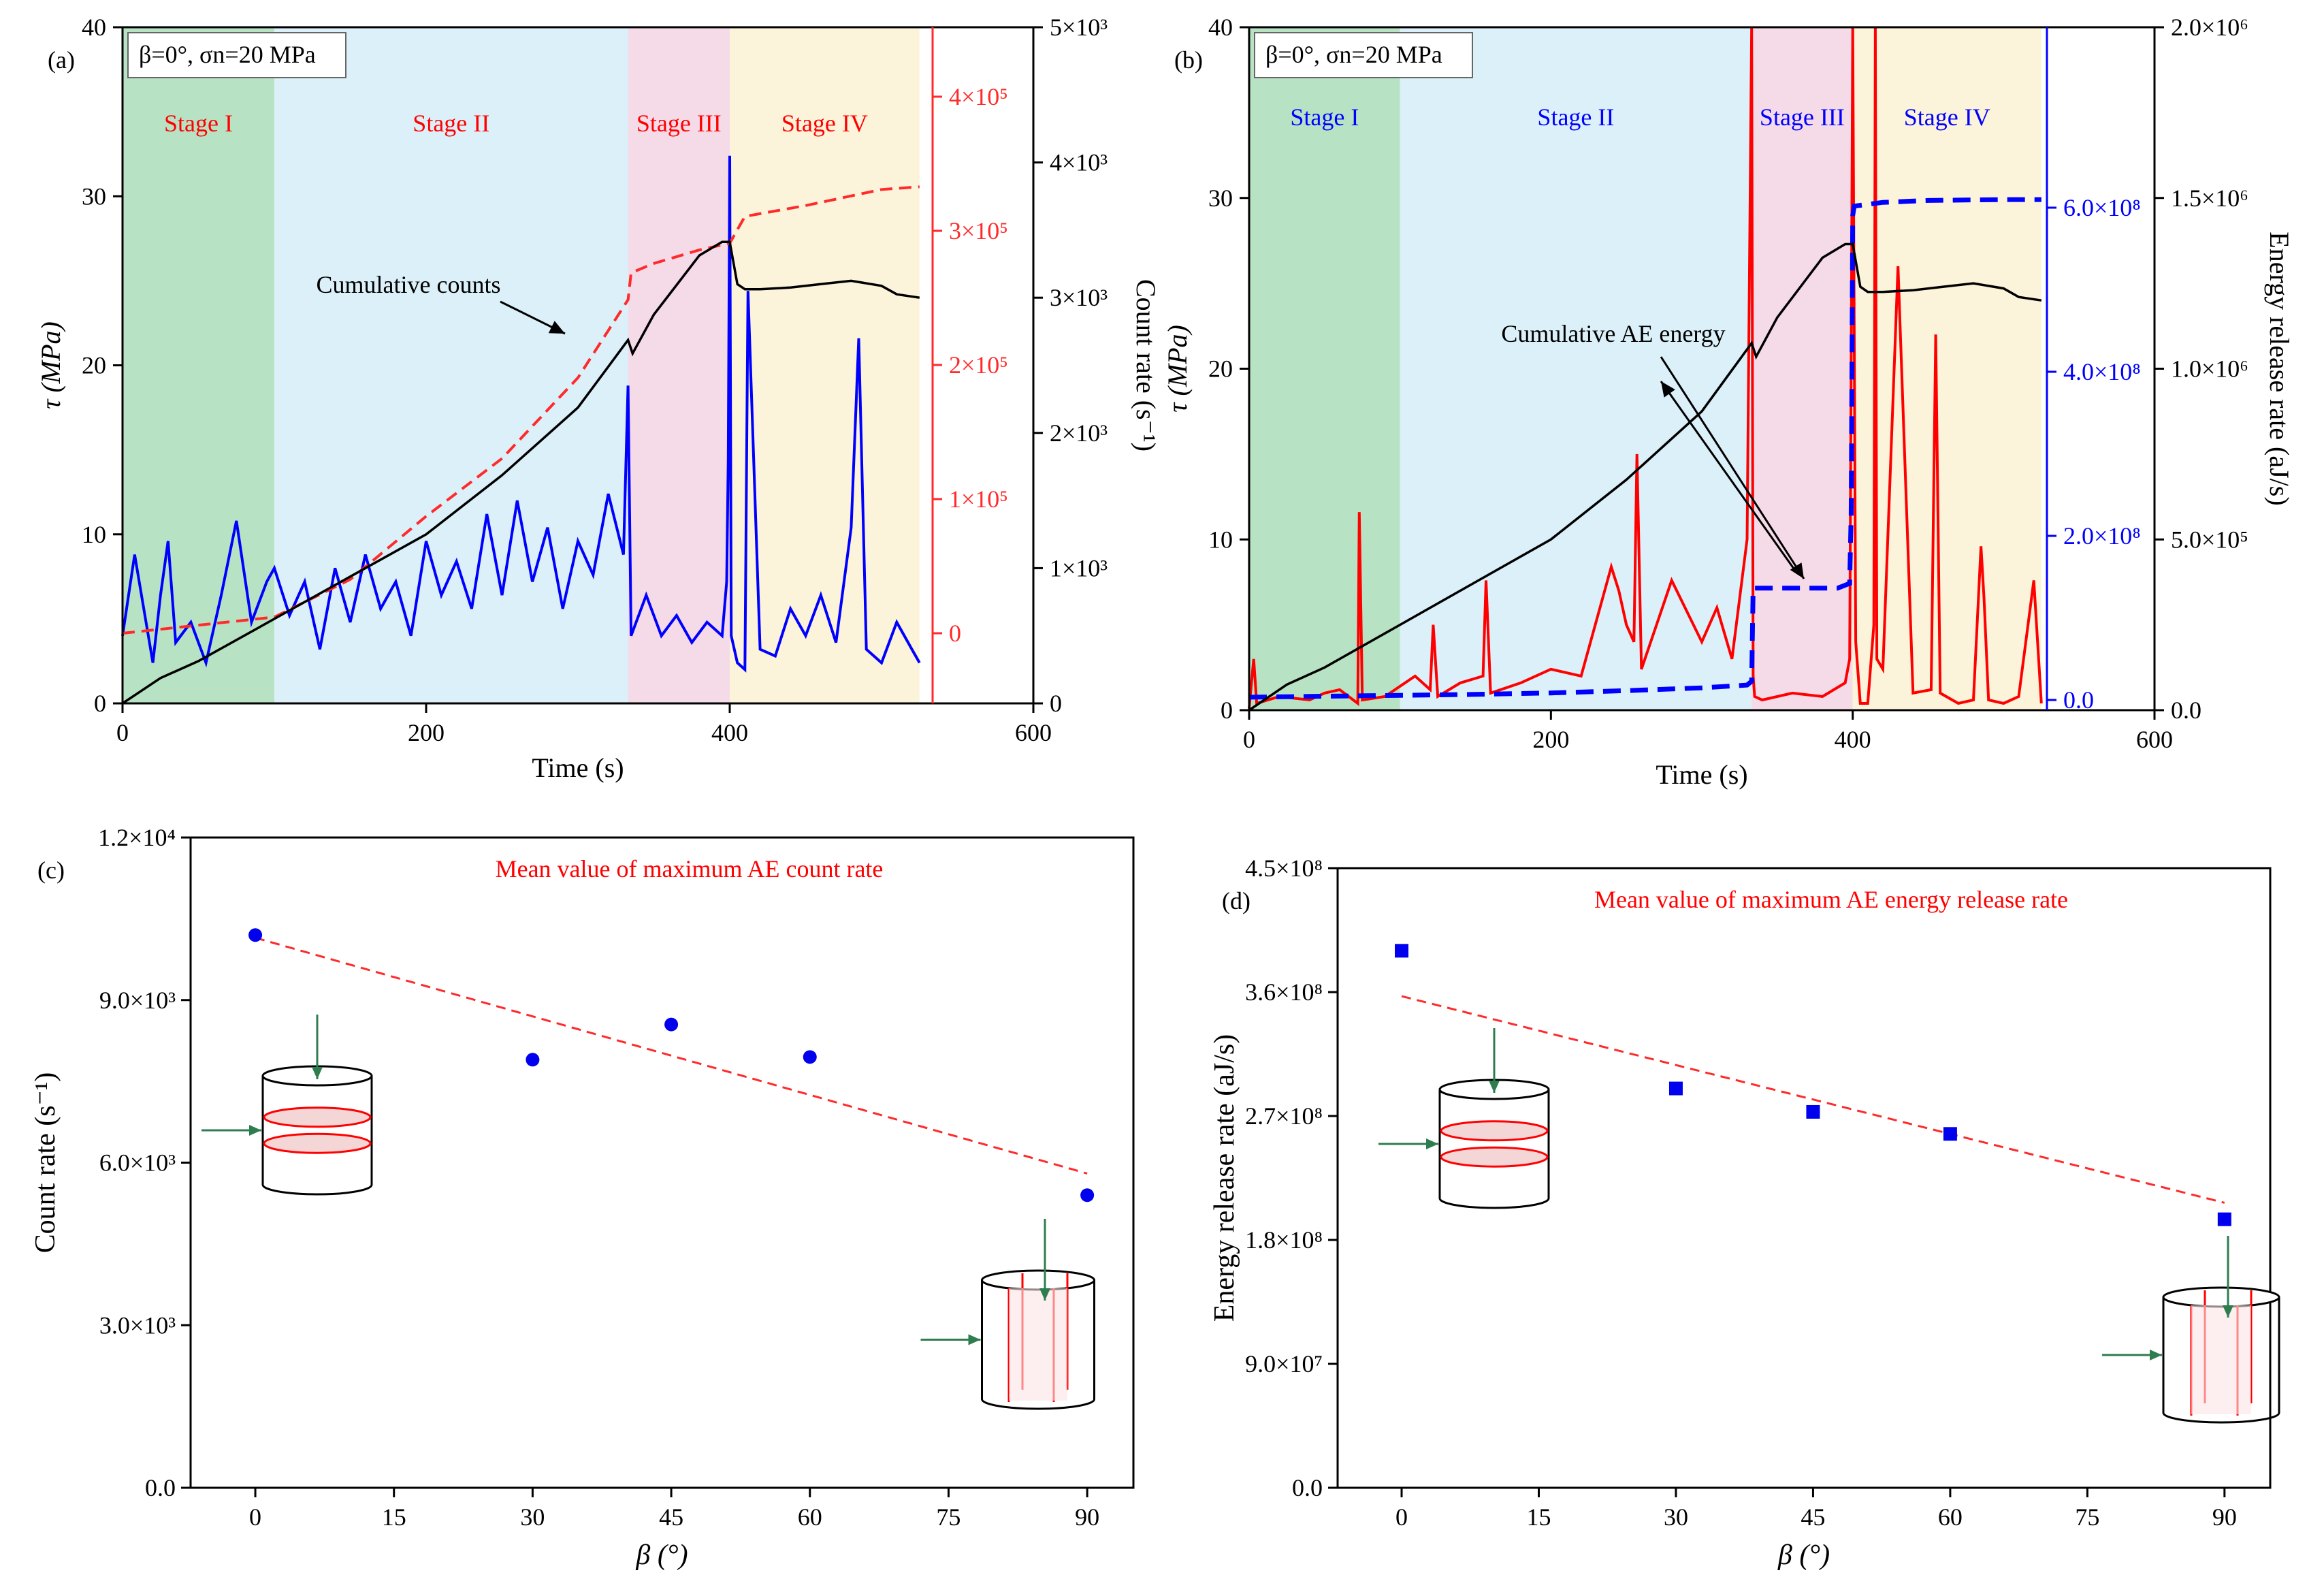 This screenshot has width=2324, height=1594. What do you see at coordinates (2078, 700) in the screenshot?
I see `secondary-tick-label: 0.0` at bounding box center [2078, 700].